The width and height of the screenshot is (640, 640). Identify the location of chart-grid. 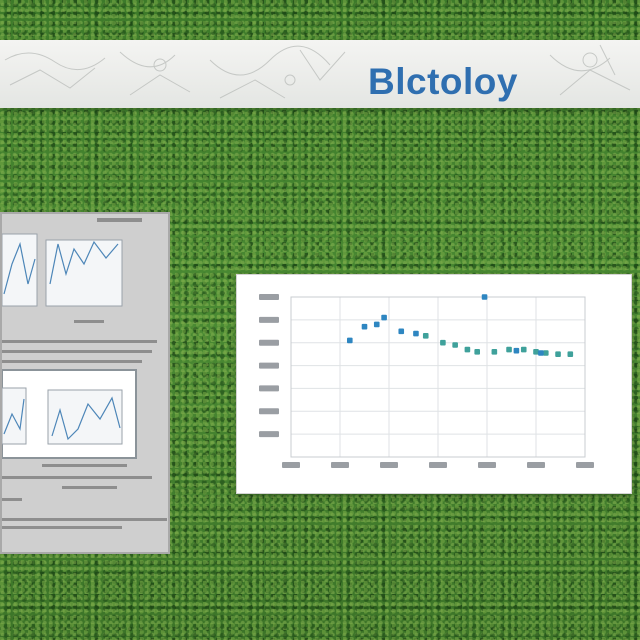
(438, 377).